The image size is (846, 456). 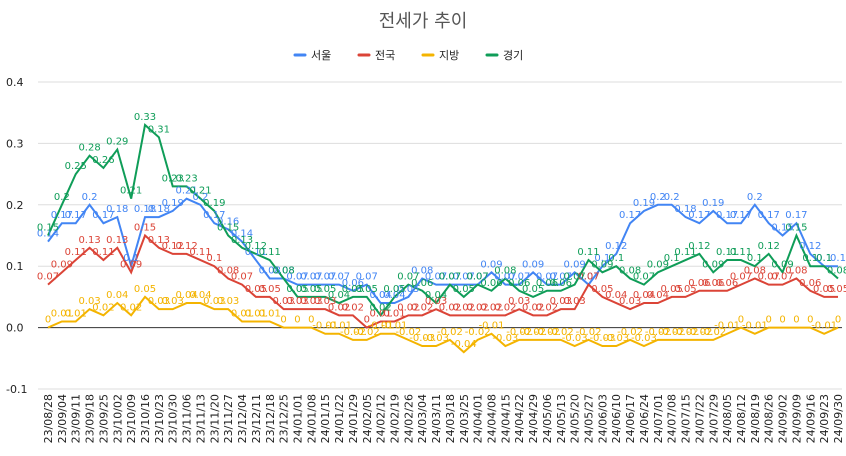 What do you see at coordinates (561, 418) in the screenshot?
I see `x-tick-label: 24/05/13` at bounding box center [561, 418].